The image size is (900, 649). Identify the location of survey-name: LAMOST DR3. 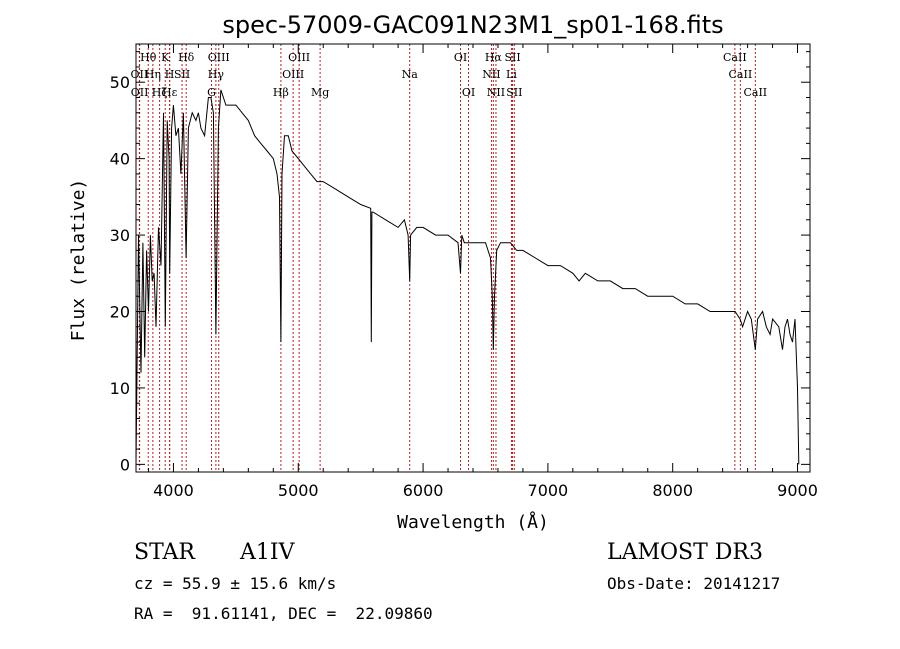
(685, 552).